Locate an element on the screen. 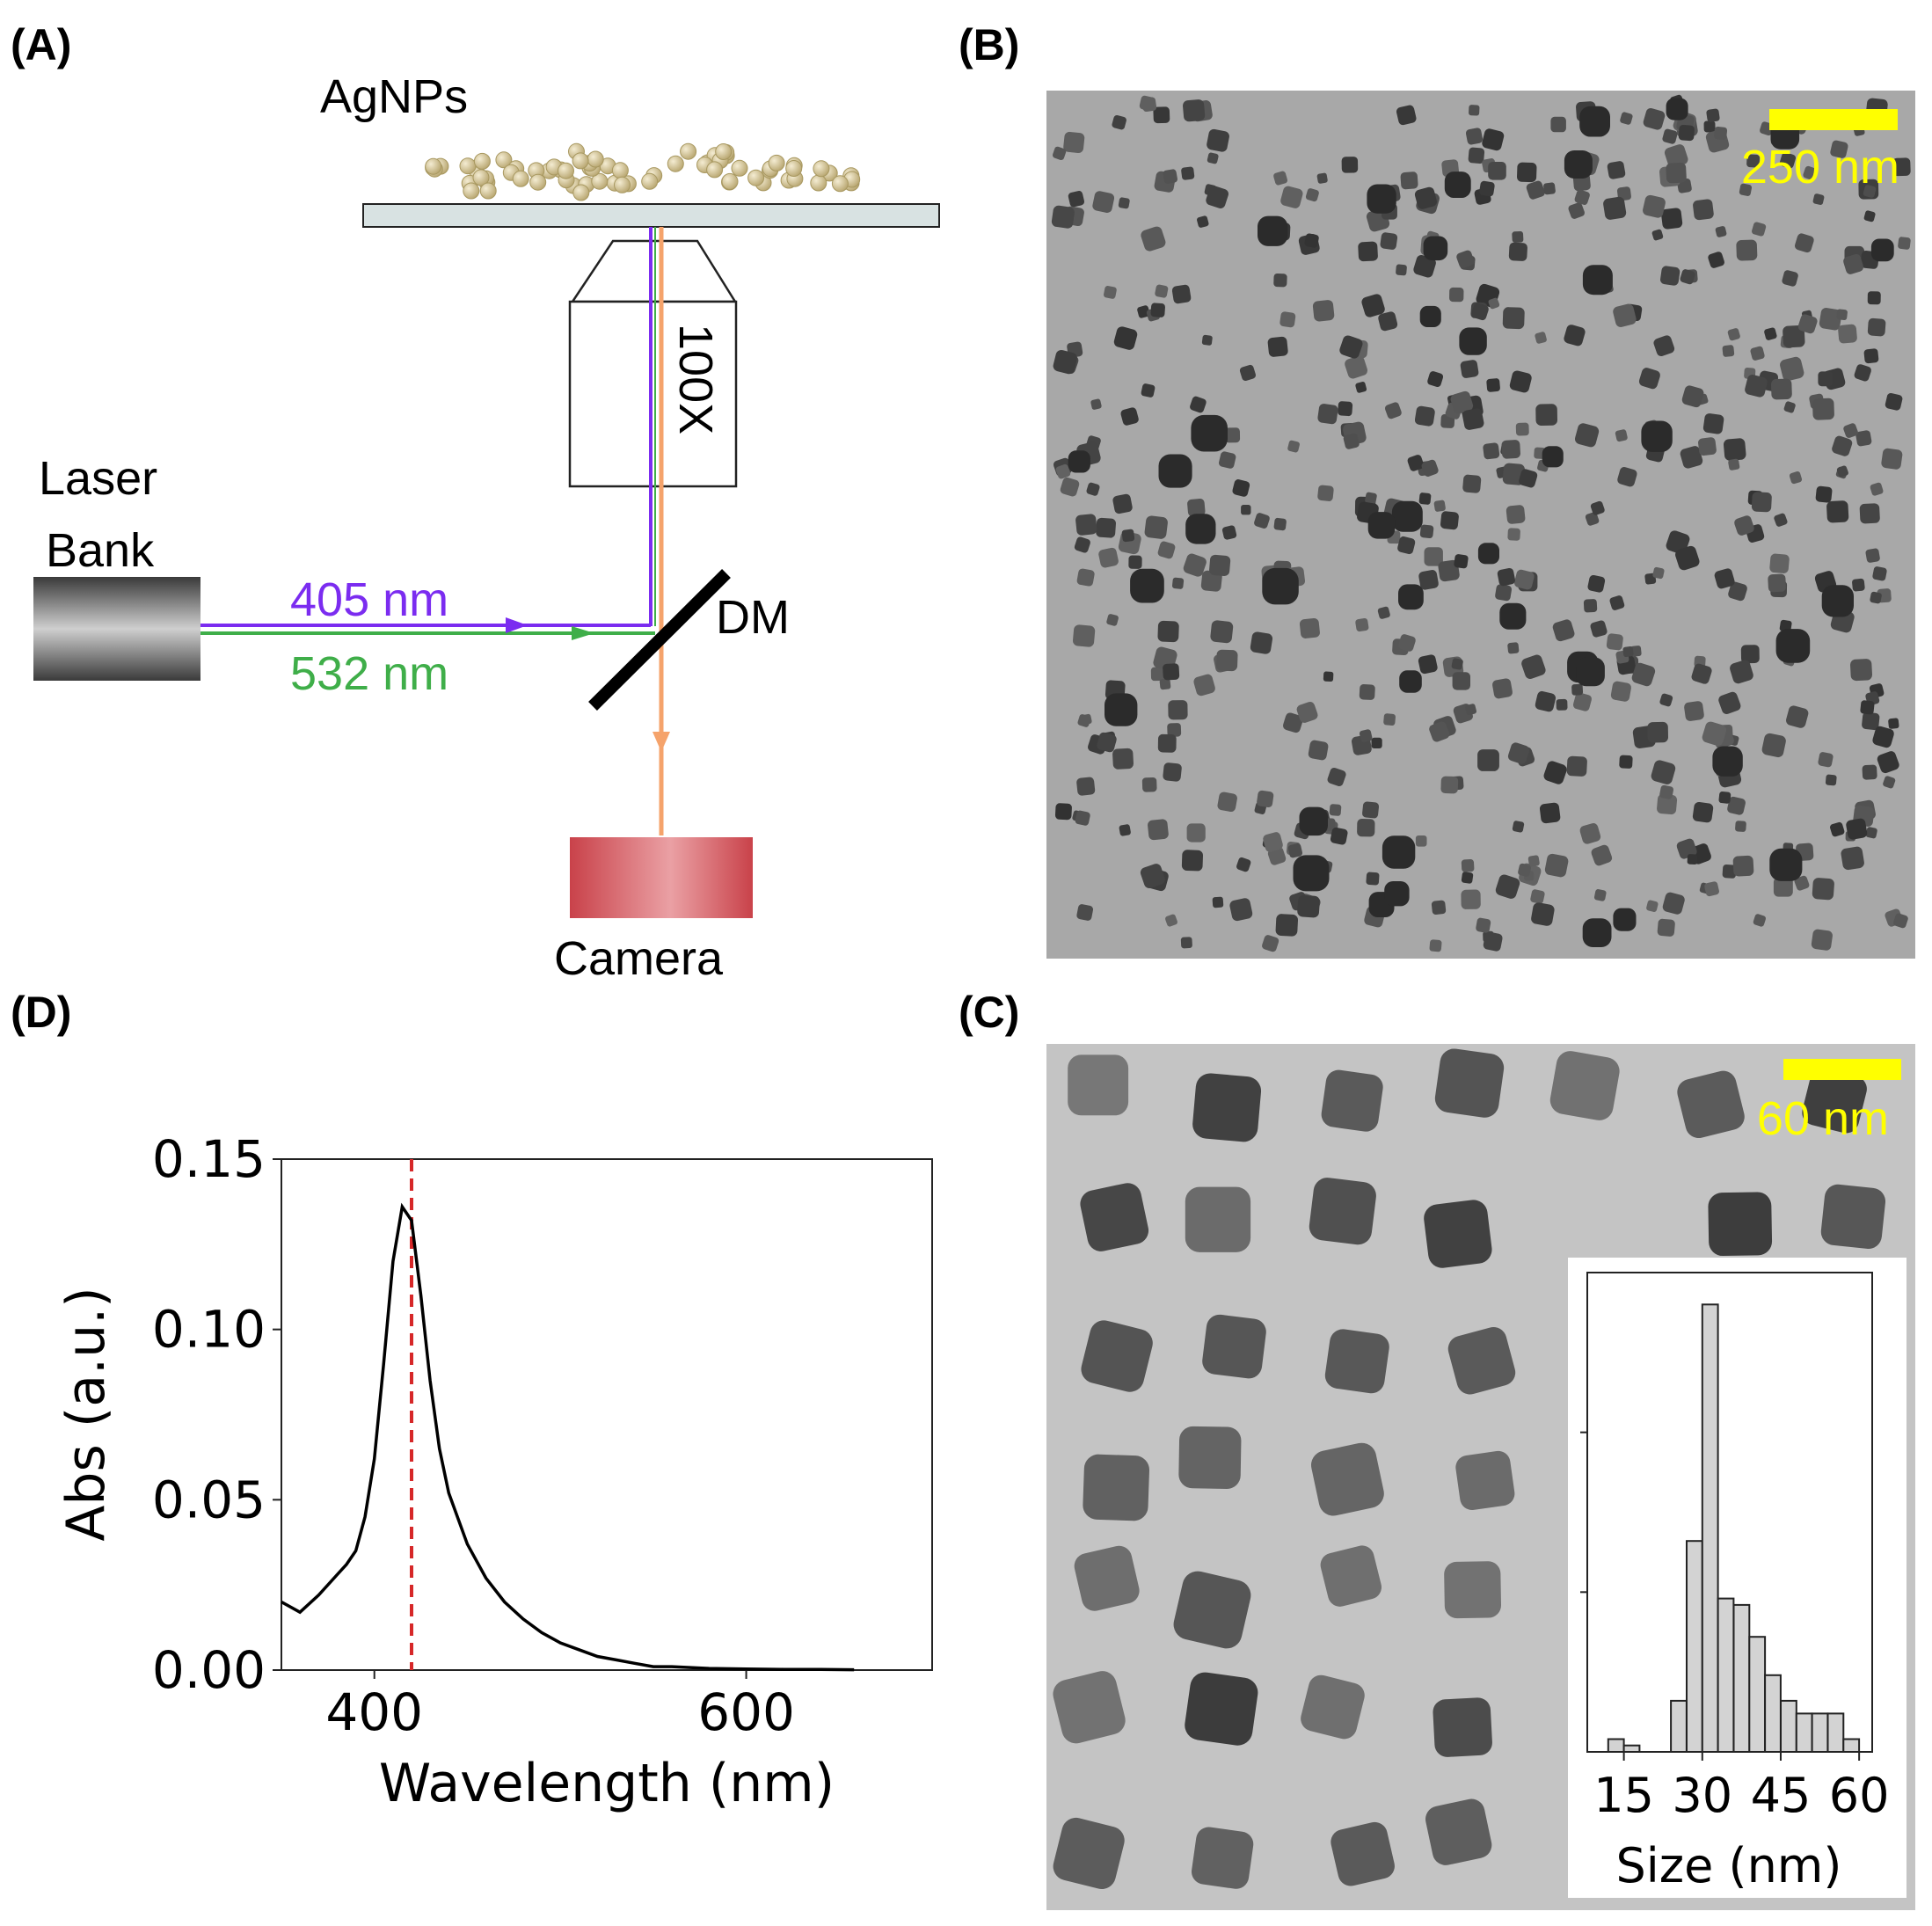 The width and height of the screenshot is (1932, 1926). hist-x-tick-label: 15 is located at coordinates (1624, 1796).